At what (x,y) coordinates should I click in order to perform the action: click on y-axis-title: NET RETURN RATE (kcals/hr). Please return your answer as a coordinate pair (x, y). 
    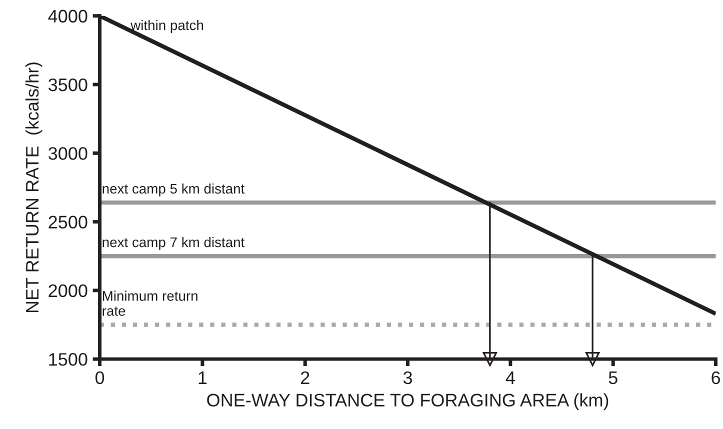
    Looking at the image, I should click on (33, 187).